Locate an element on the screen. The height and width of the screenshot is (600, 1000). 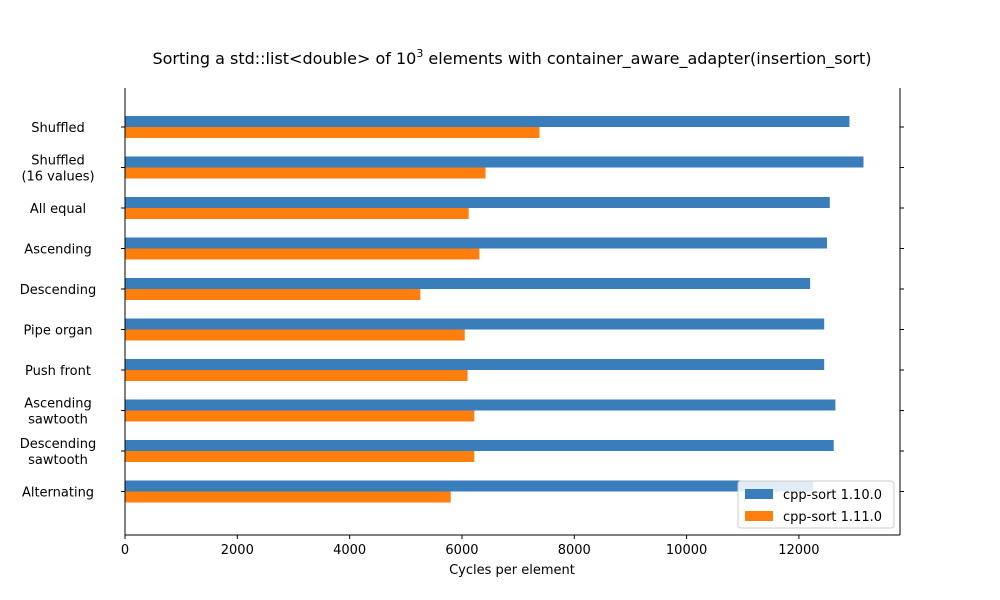
category-label-7: Push front is located at coordinates (58, 371).